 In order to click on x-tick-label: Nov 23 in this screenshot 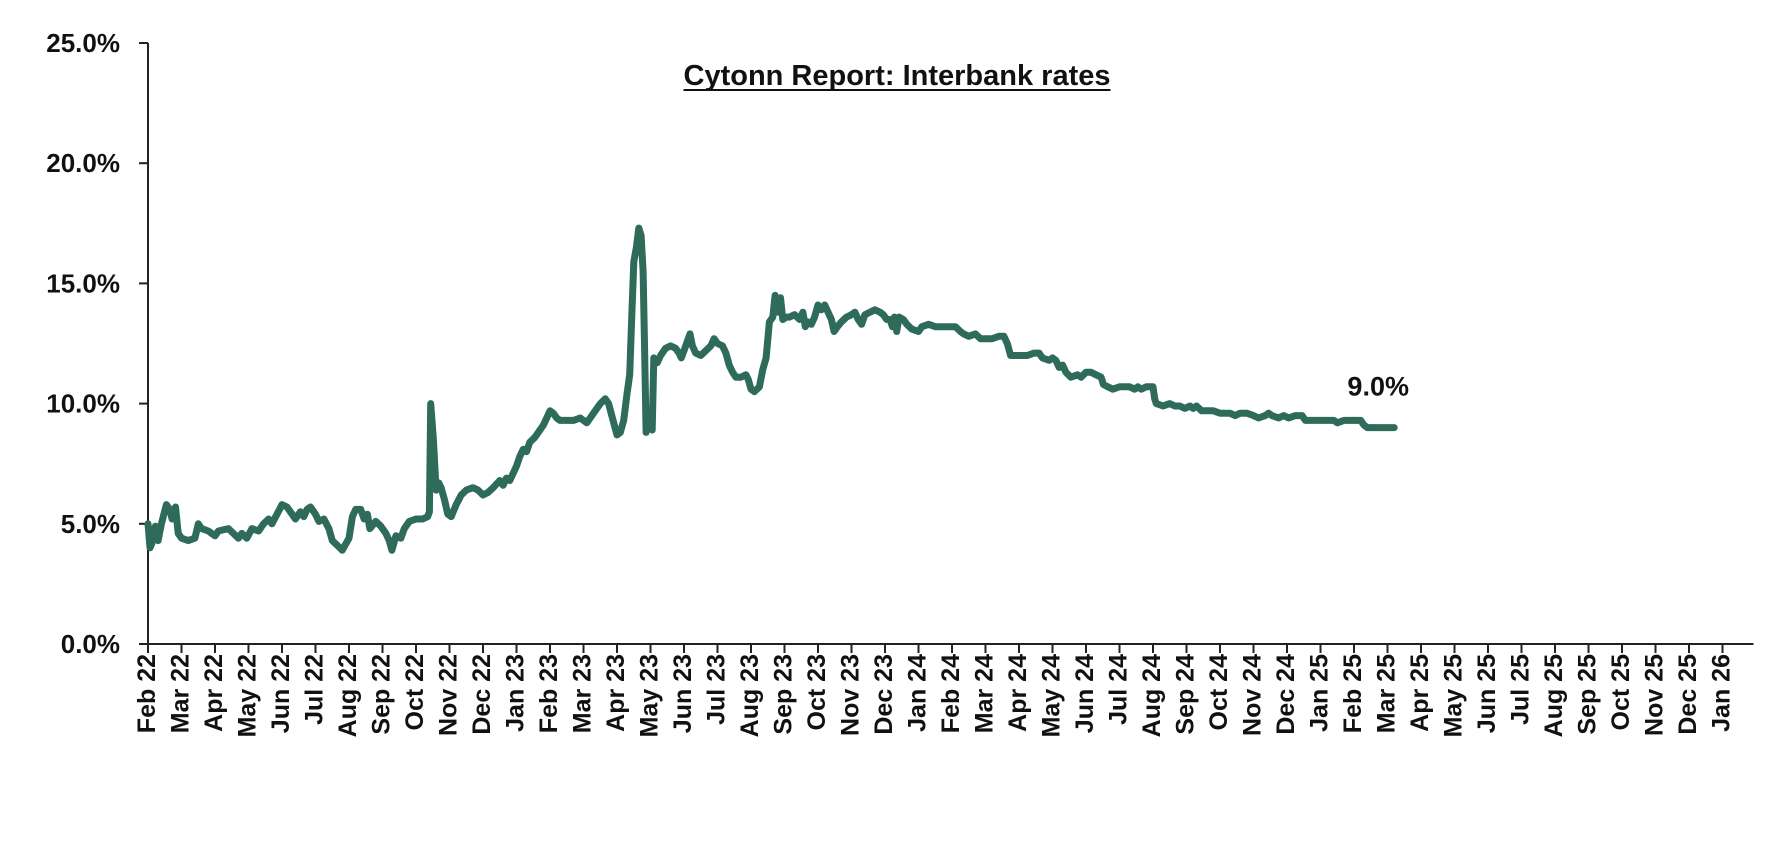, I will do `click(851, 695)`.